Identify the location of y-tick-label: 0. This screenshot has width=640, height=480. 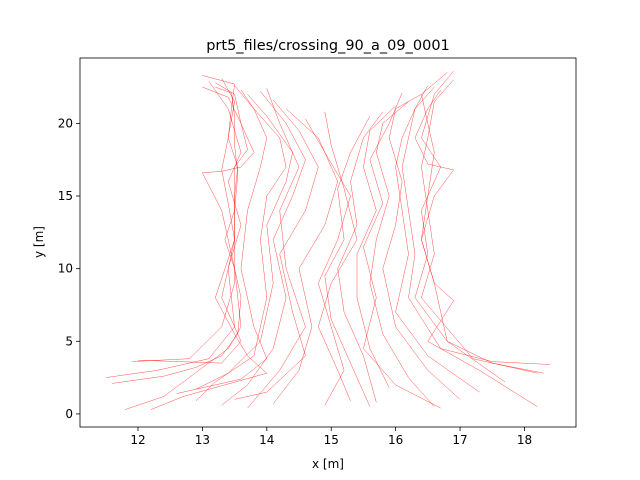
(69, 414).